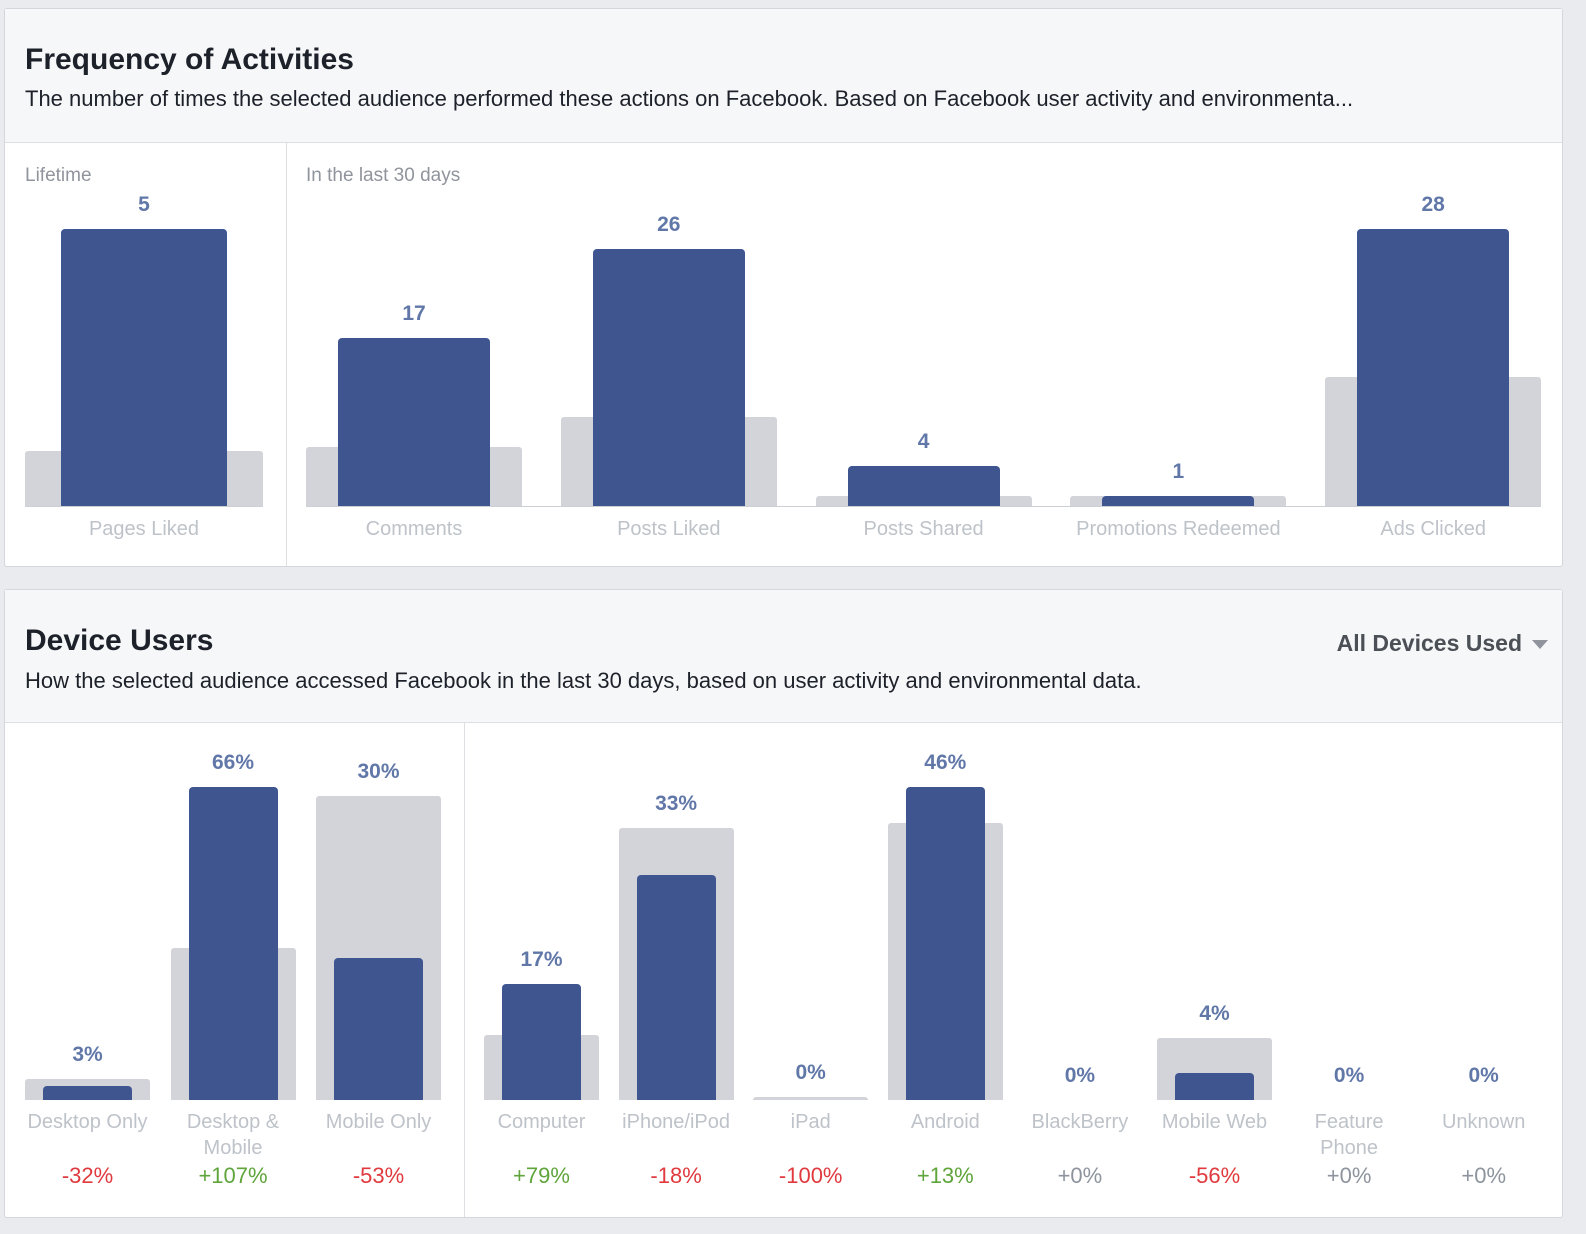 The height and width of the screenshot is (1234, 1586). What do you see at coordinates (1178, 529) in the screenshot?
I see `category-label: Promotions Redeemed` at bounding box center [1178, 529].